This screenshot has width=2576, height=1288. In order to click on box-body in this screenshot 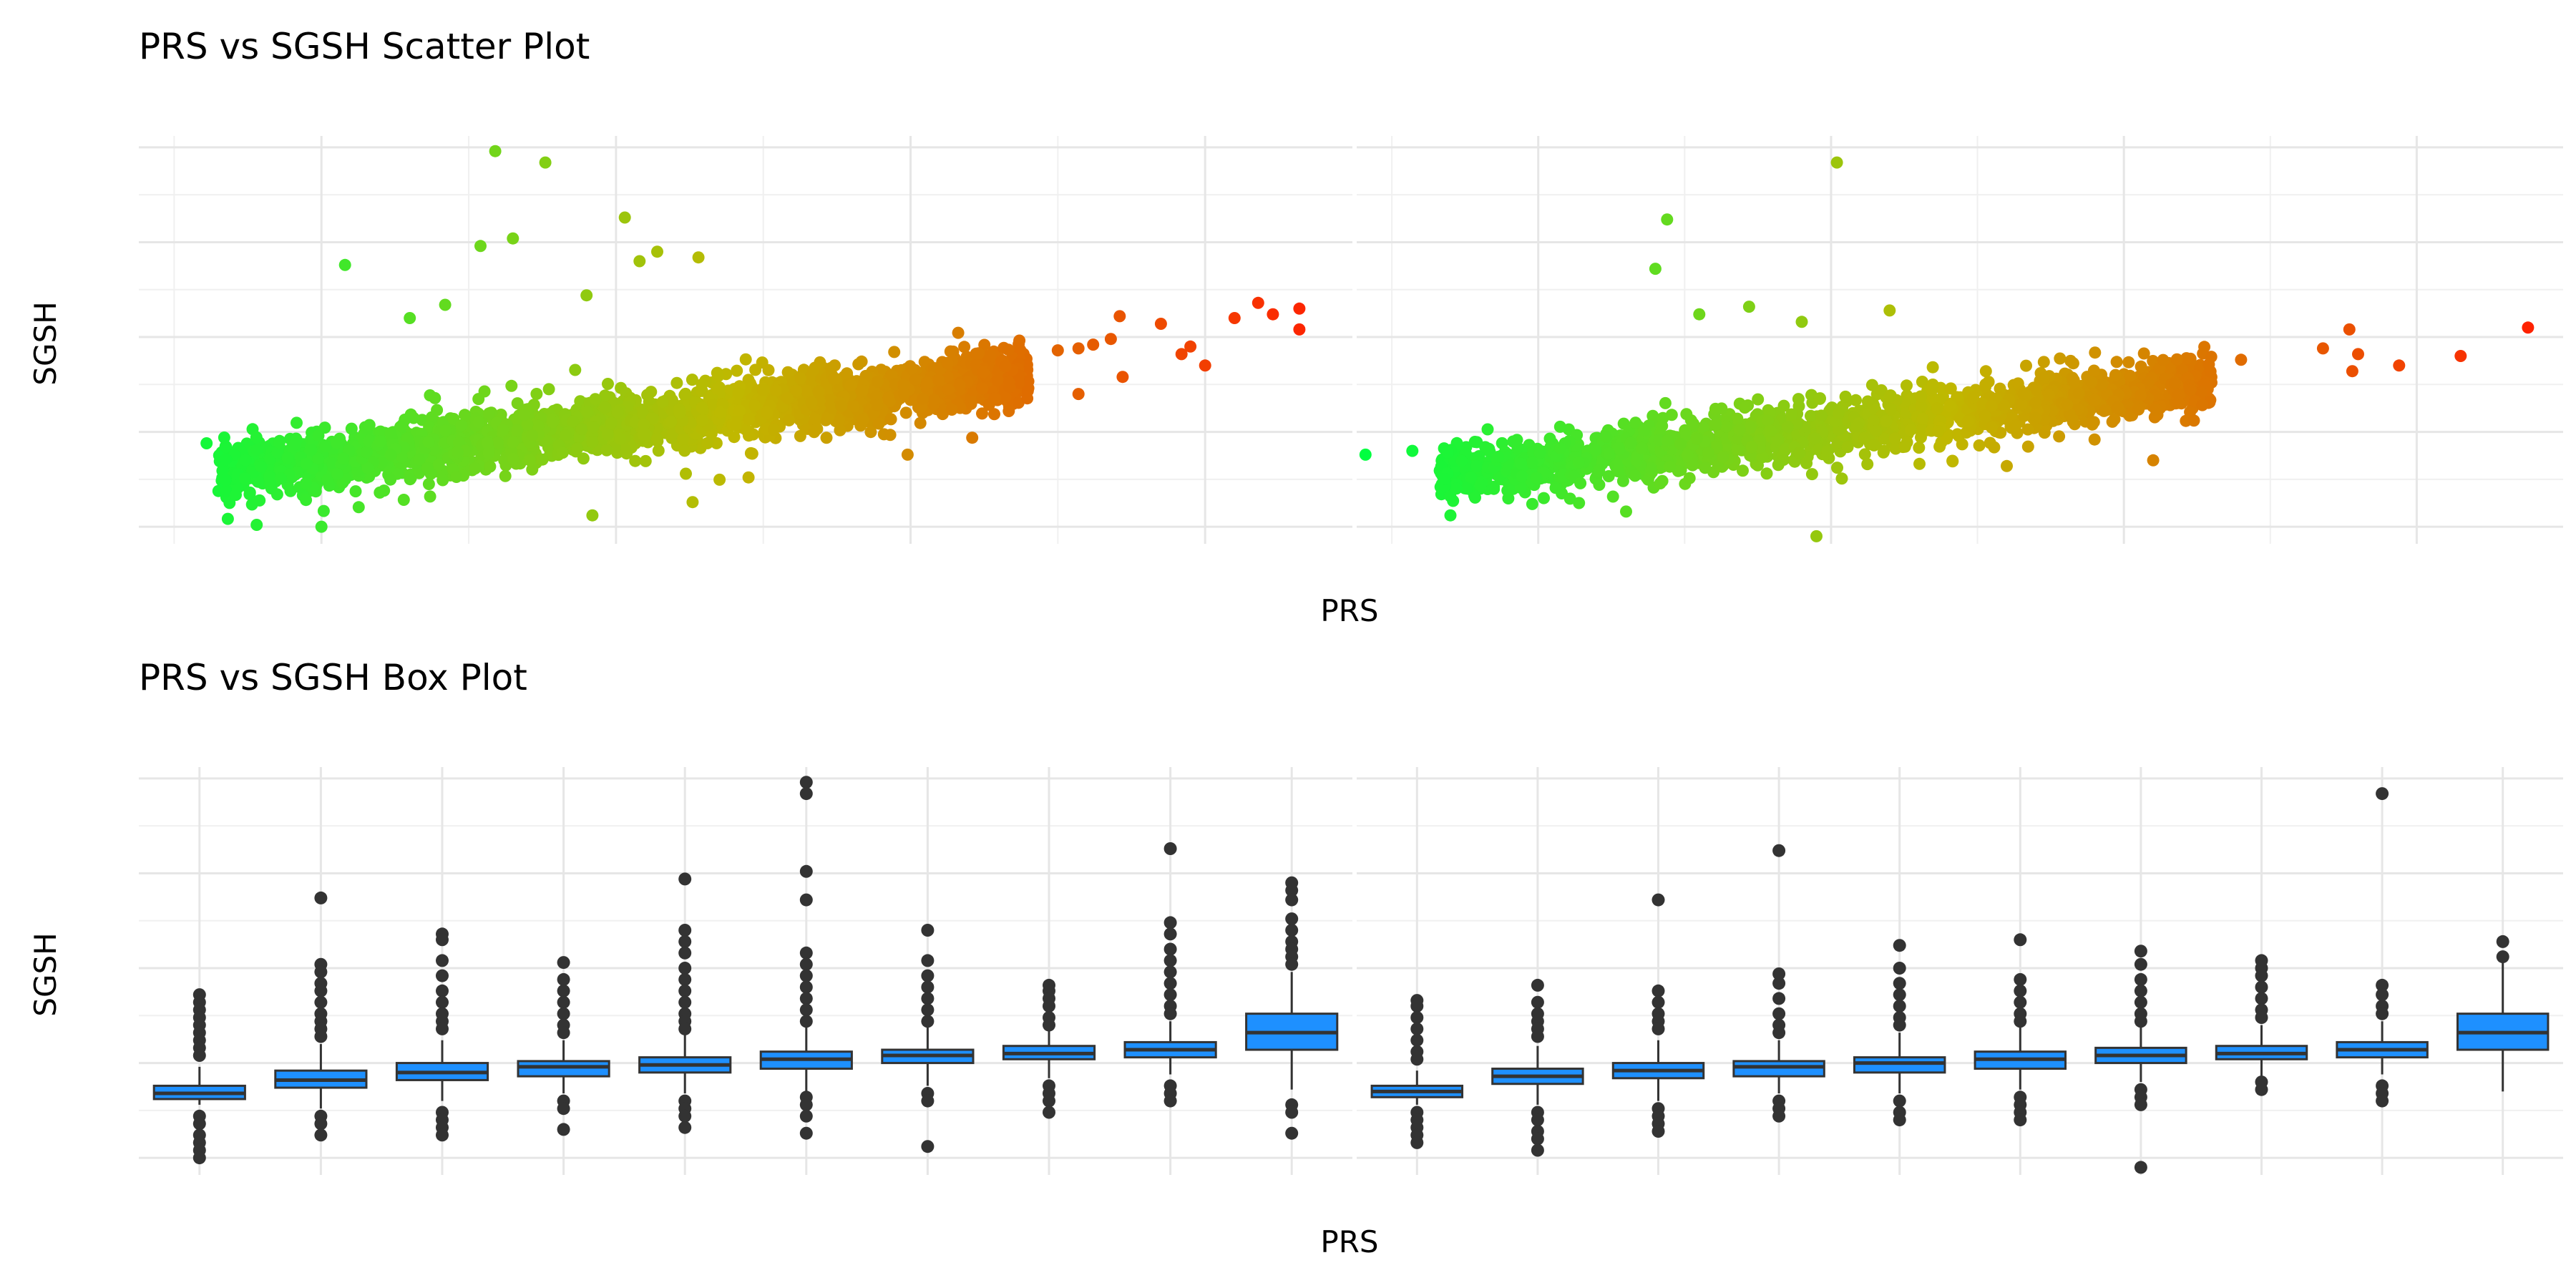, I will do `click(1778, 1069)`.